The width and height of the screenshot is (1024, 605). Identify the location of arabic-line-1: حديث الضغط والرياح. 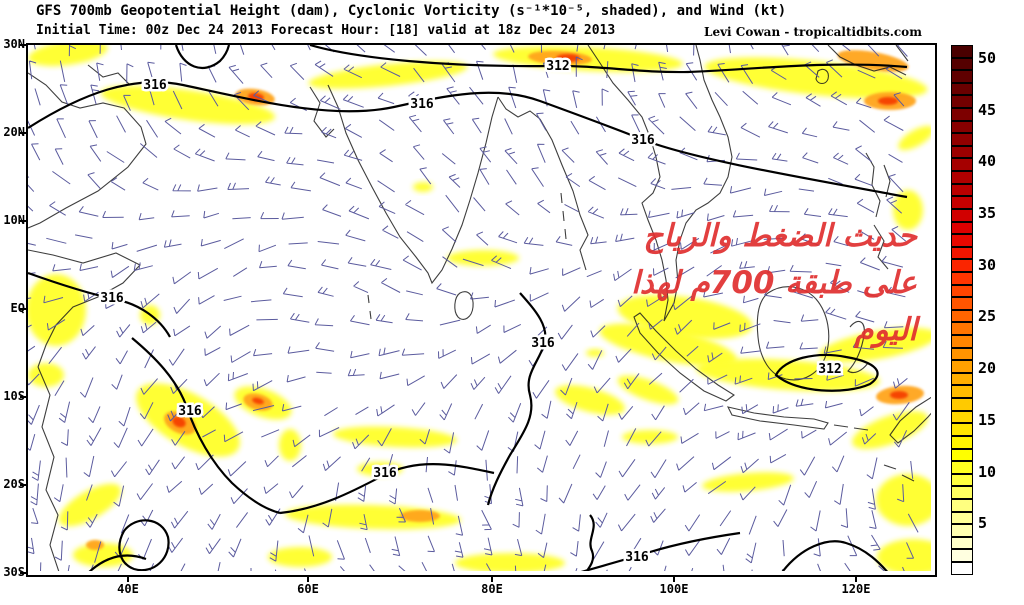
(780, 236).